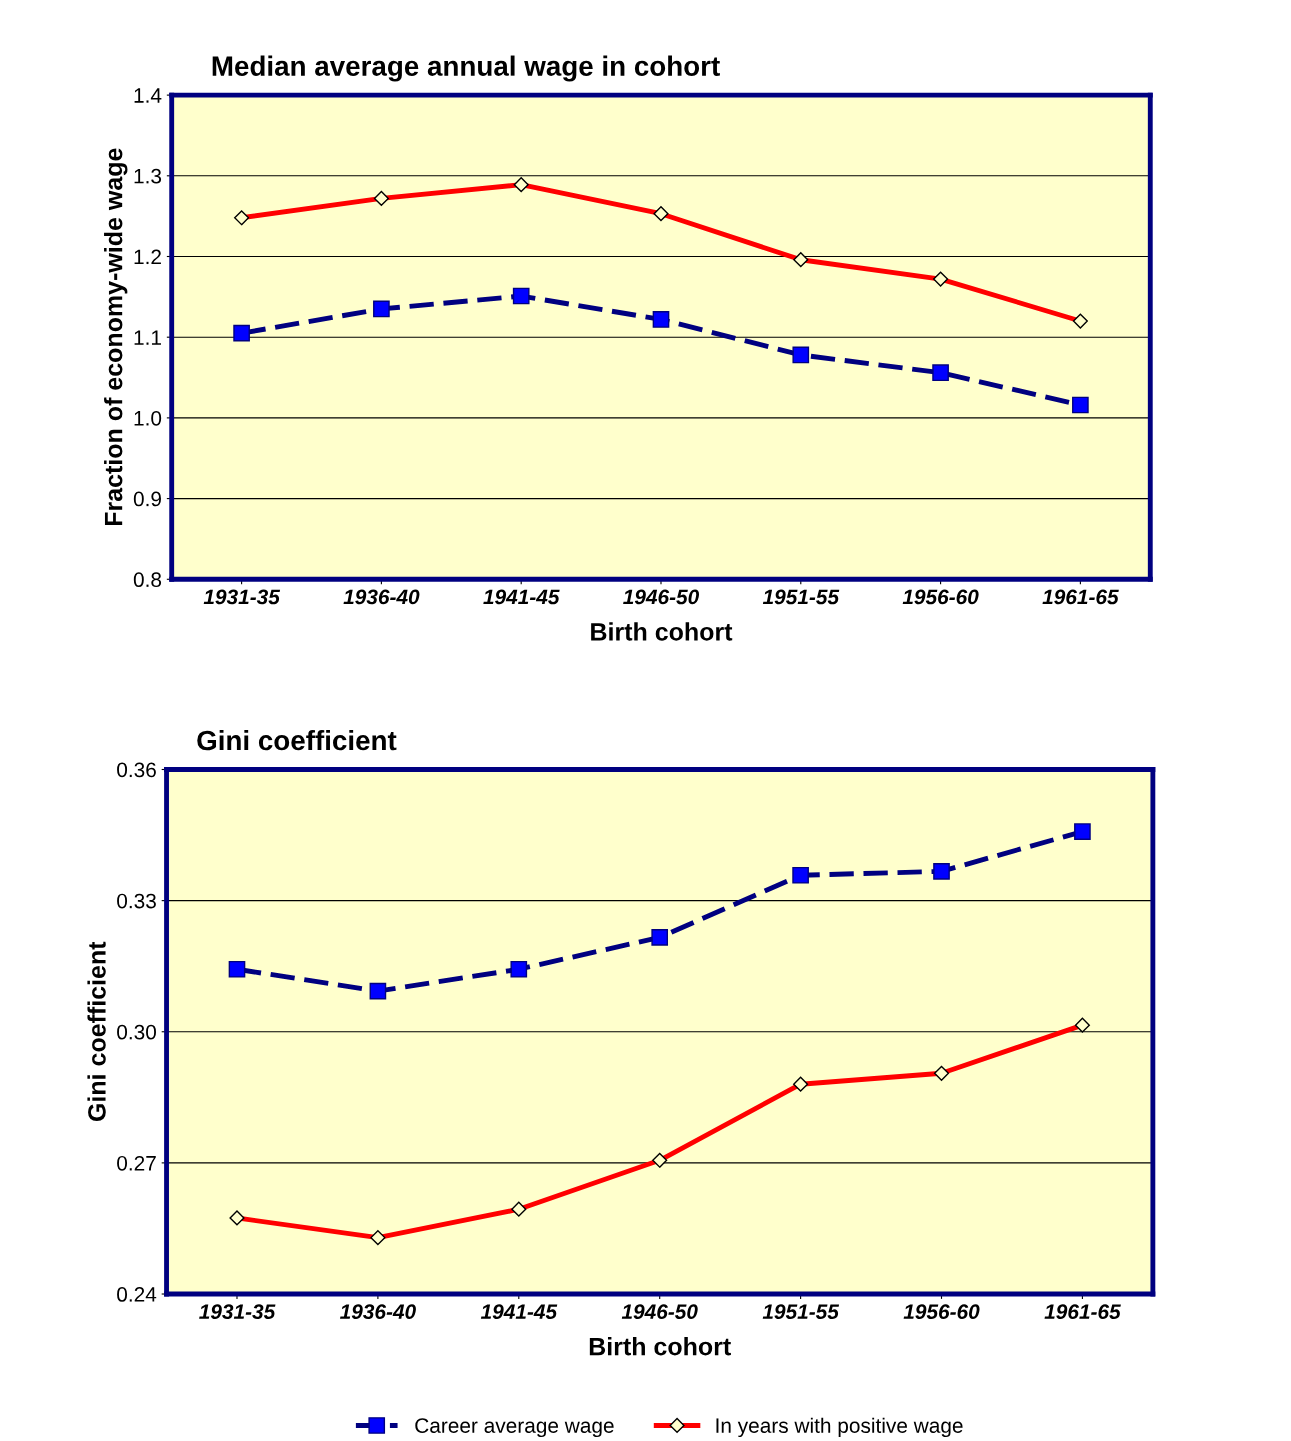 This screenshot has height=1441, width=1291. Describe the element at coordinates (147, 580) in the screenshot. I see `y-tick-label: 0.8` at that location.